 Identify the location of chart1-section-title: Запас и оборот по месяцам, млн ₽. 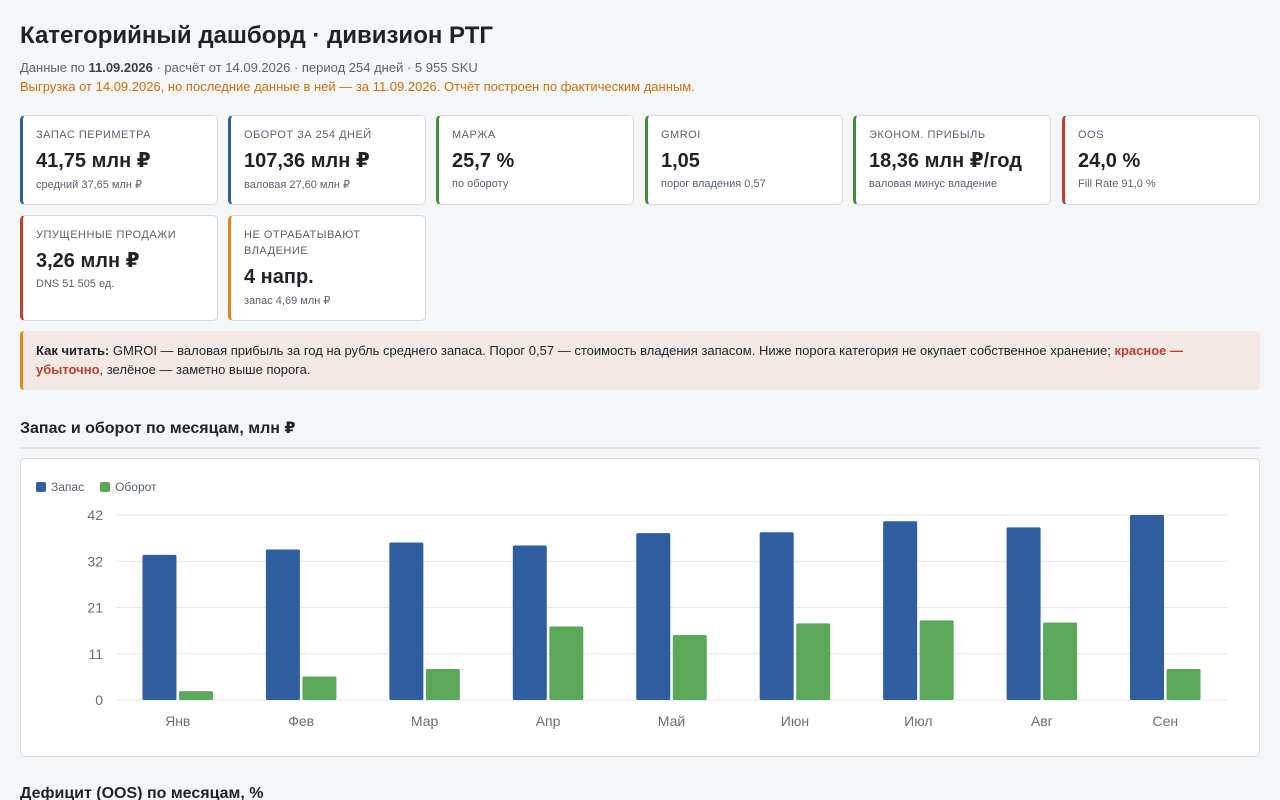
(640, 433).